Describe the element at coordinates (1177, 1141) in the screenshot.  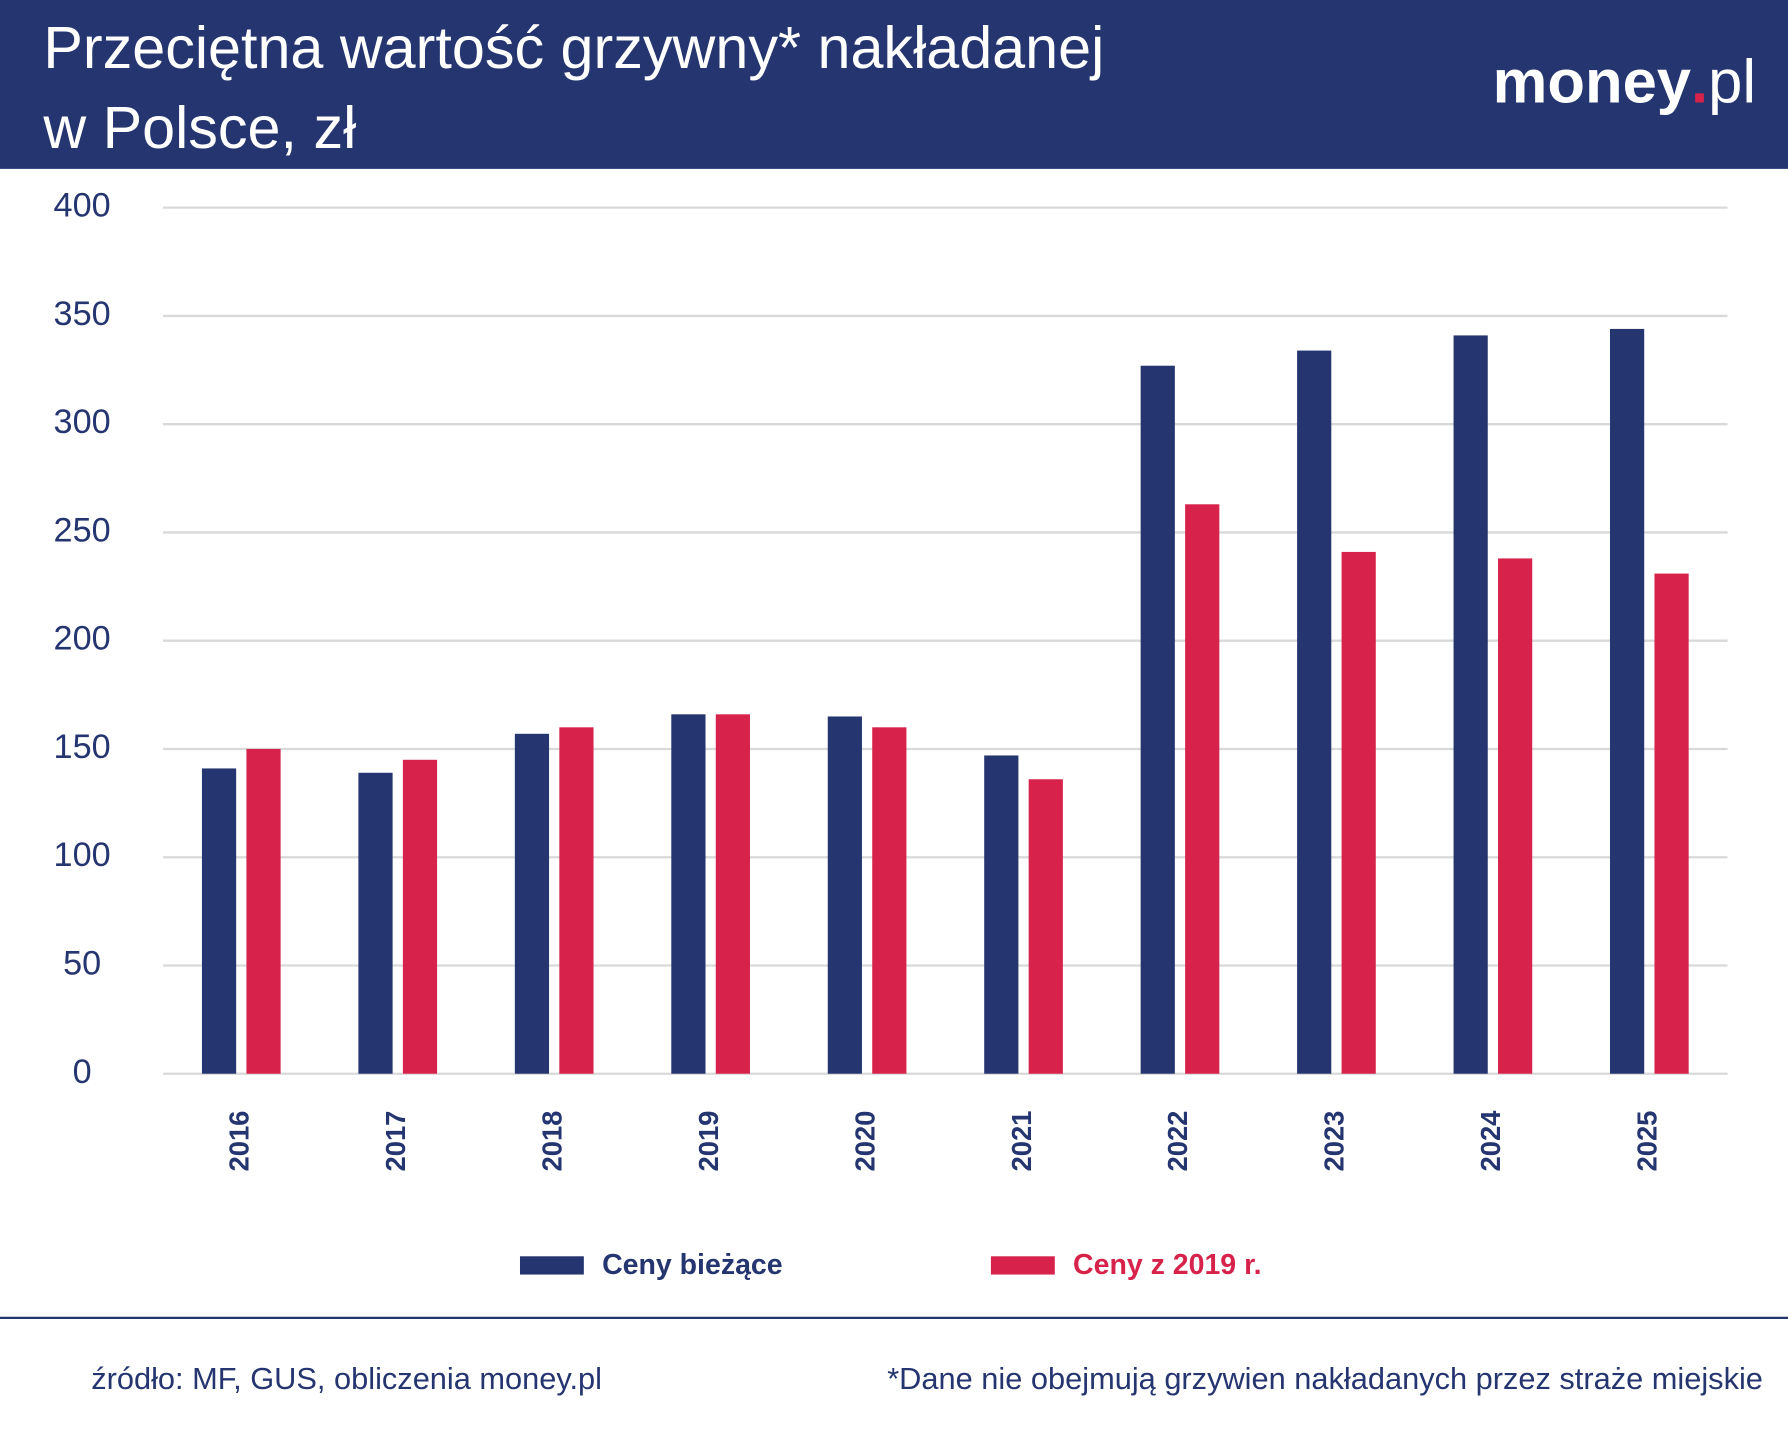
I see `x-tick-label: 2022` at that location.